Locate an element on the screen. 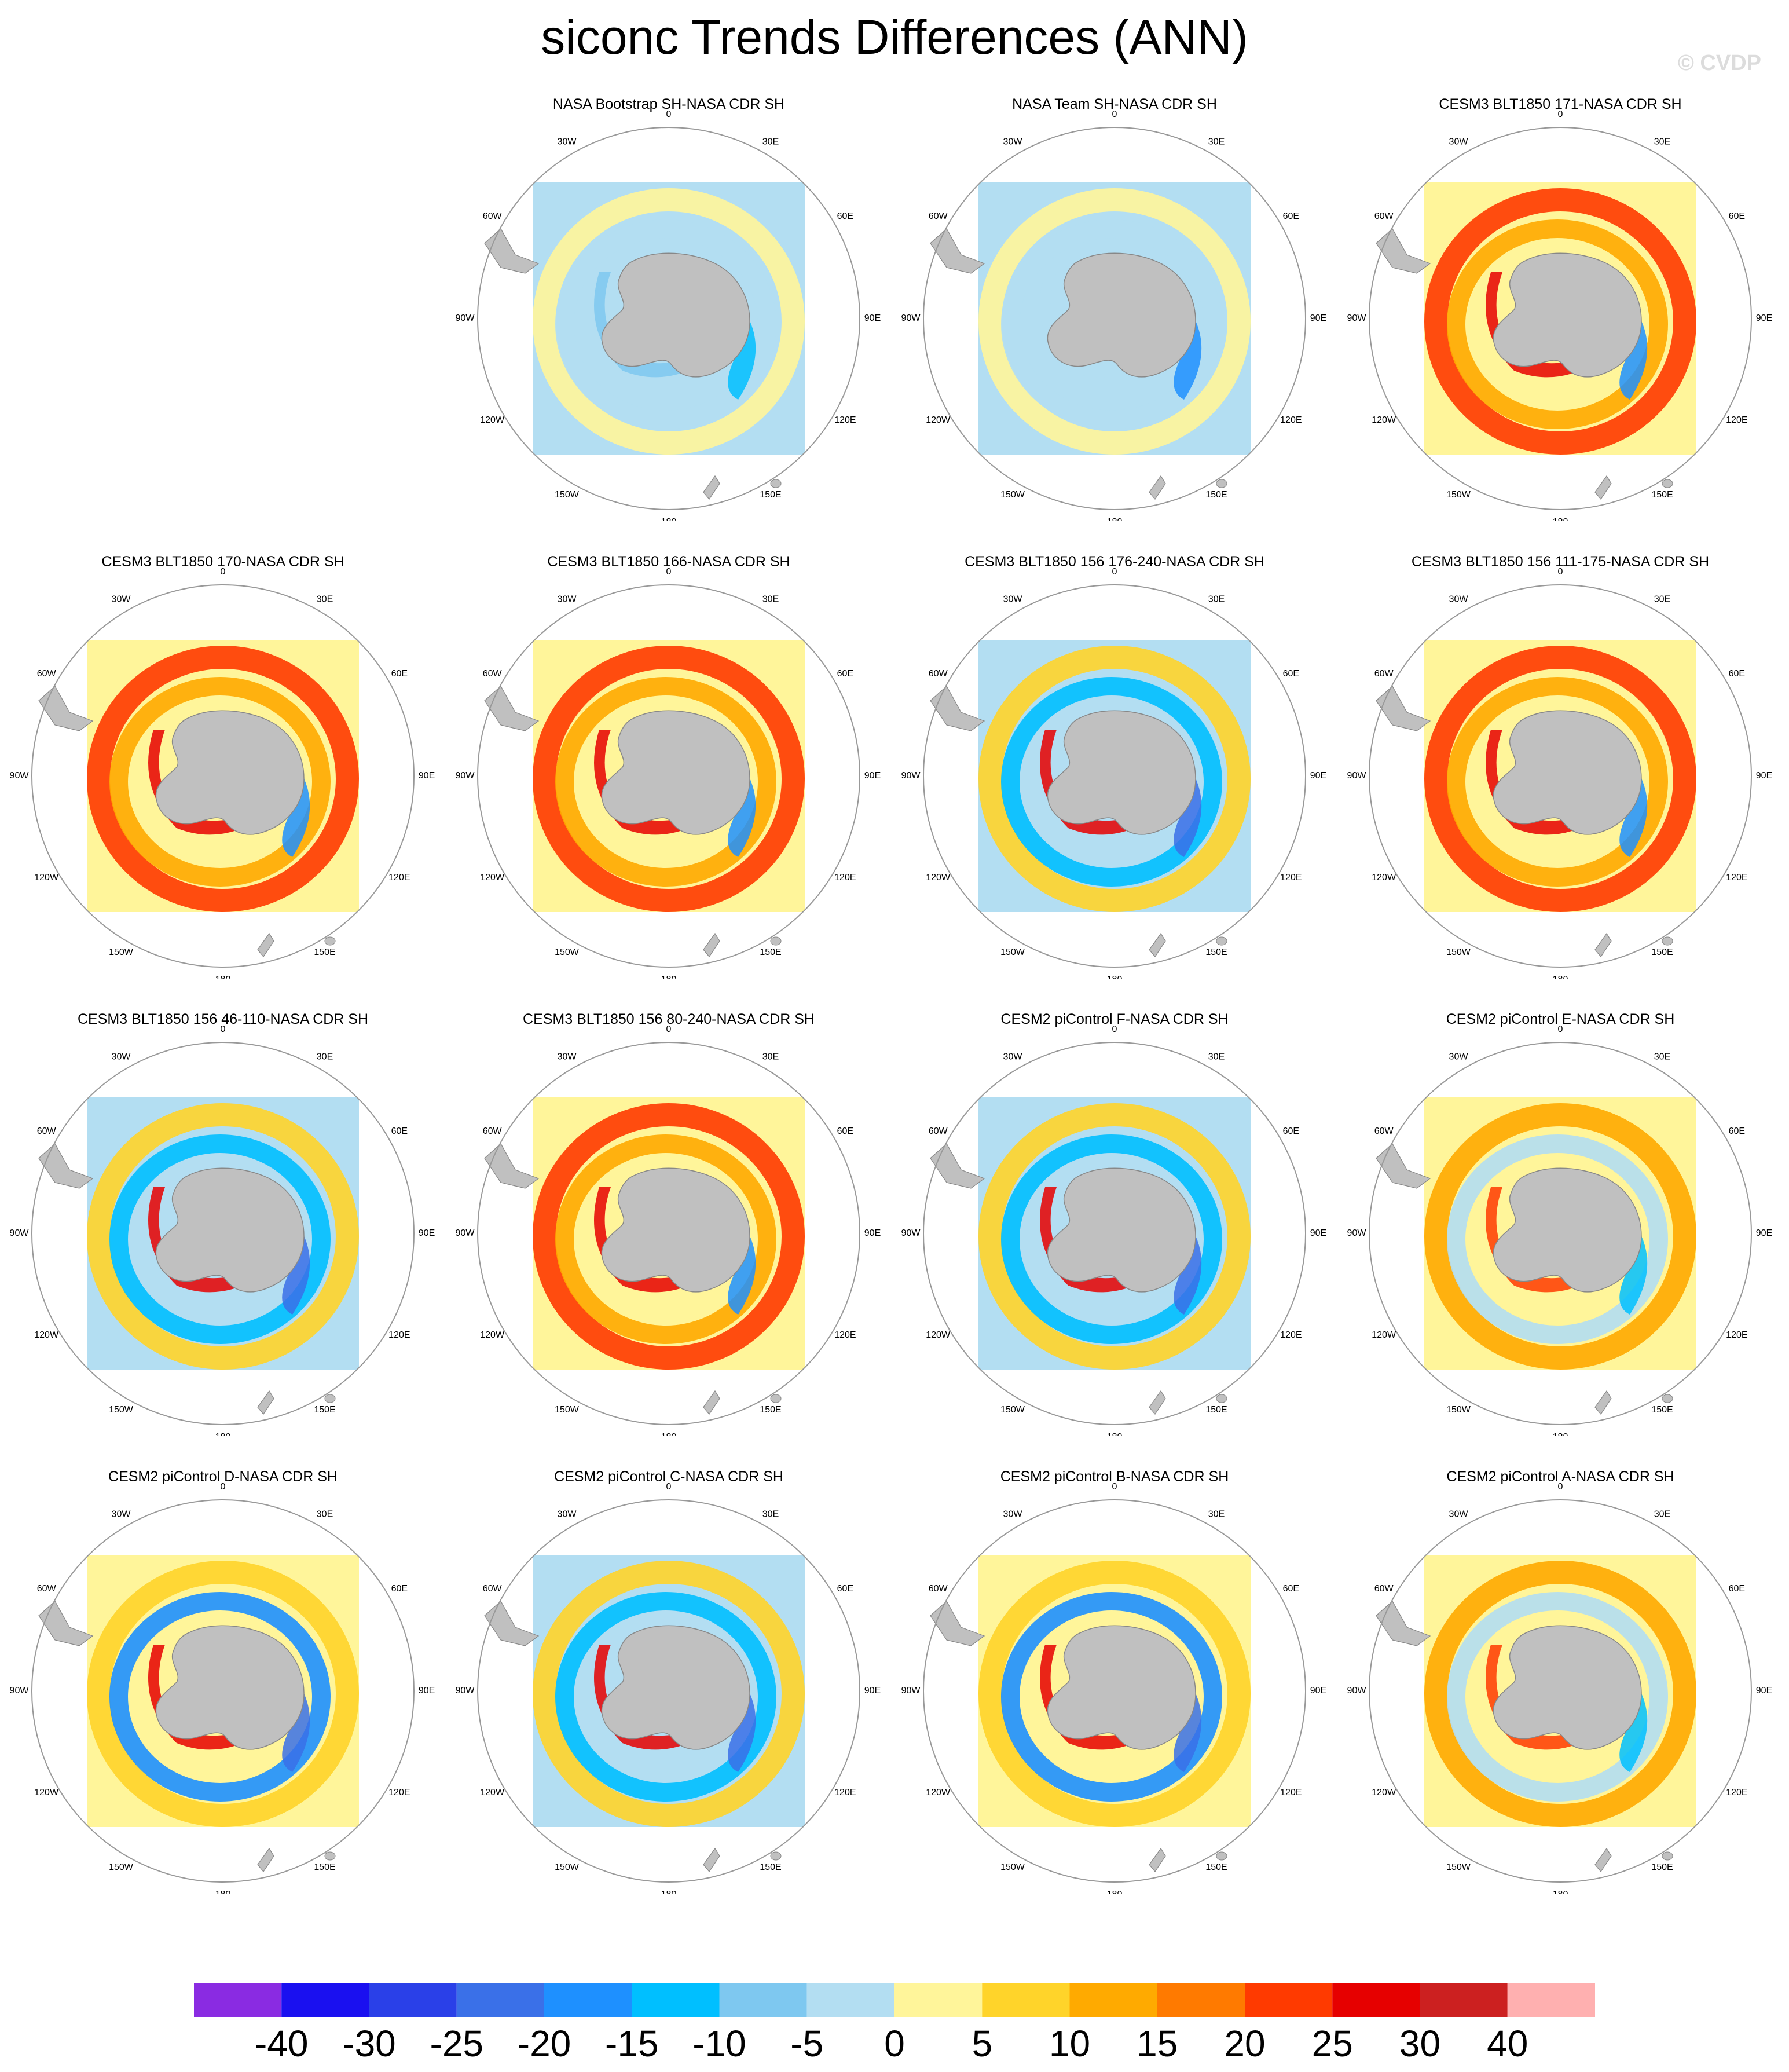 The image size is (1789, 2072). colorbar-tick-label: -10 is located at coordinates (719, 2043).